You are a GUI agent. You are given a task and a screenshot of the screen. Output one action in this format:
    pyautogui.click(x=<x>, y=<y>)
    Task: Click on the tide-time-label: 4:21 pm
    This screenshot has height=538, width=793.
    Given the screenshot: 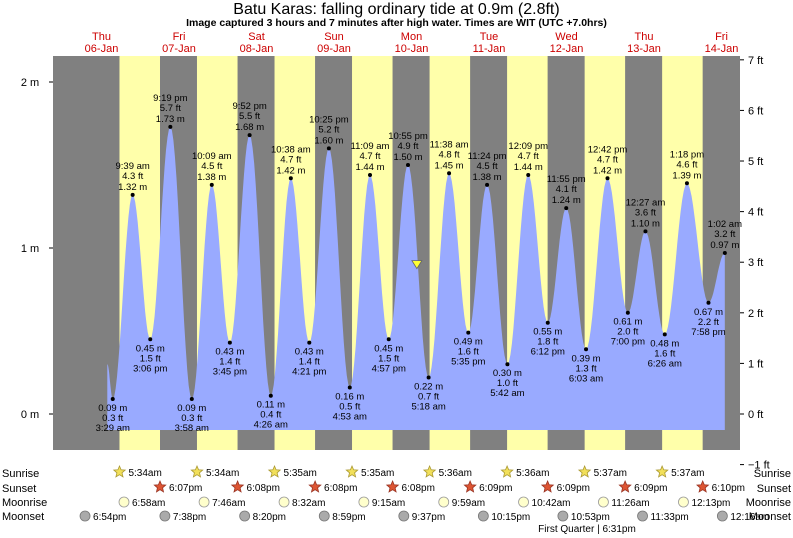 What is the action you would take?
    pyautogui.click(x=309, y=372)
    